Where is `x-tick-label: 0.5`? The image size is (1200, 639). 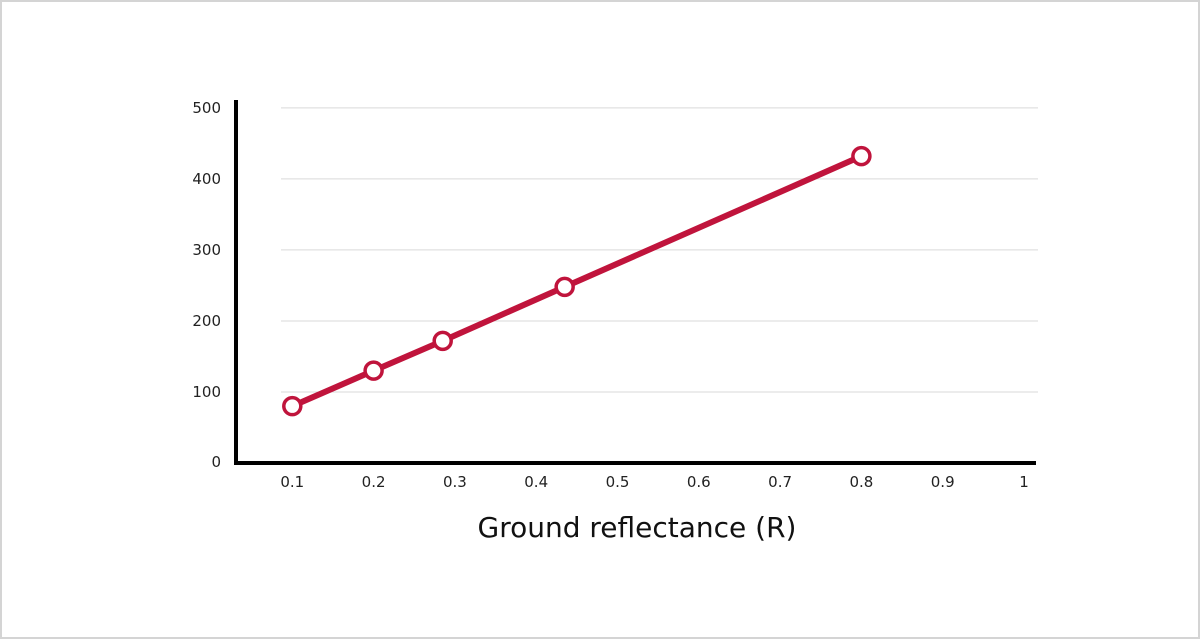 x-tick-label: 0.5 is located at coordinates (618, 482).